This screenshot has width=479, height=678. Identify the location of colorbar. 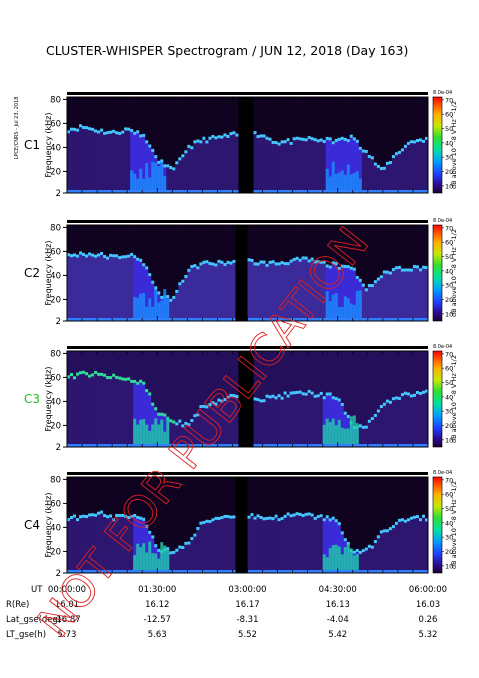
(437, 145).